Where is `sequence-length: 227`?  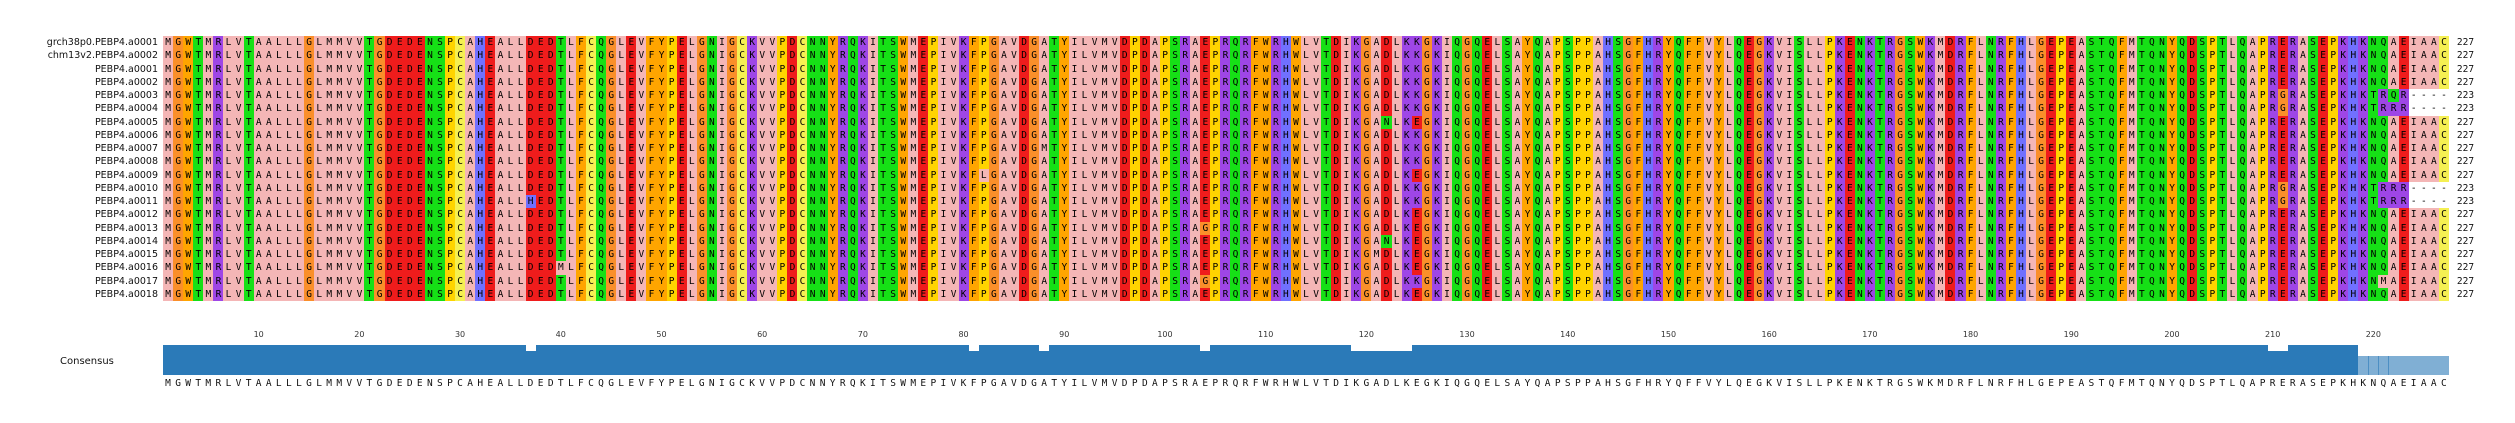 sequence-length: 227 is located at coordinates (2465, 294).